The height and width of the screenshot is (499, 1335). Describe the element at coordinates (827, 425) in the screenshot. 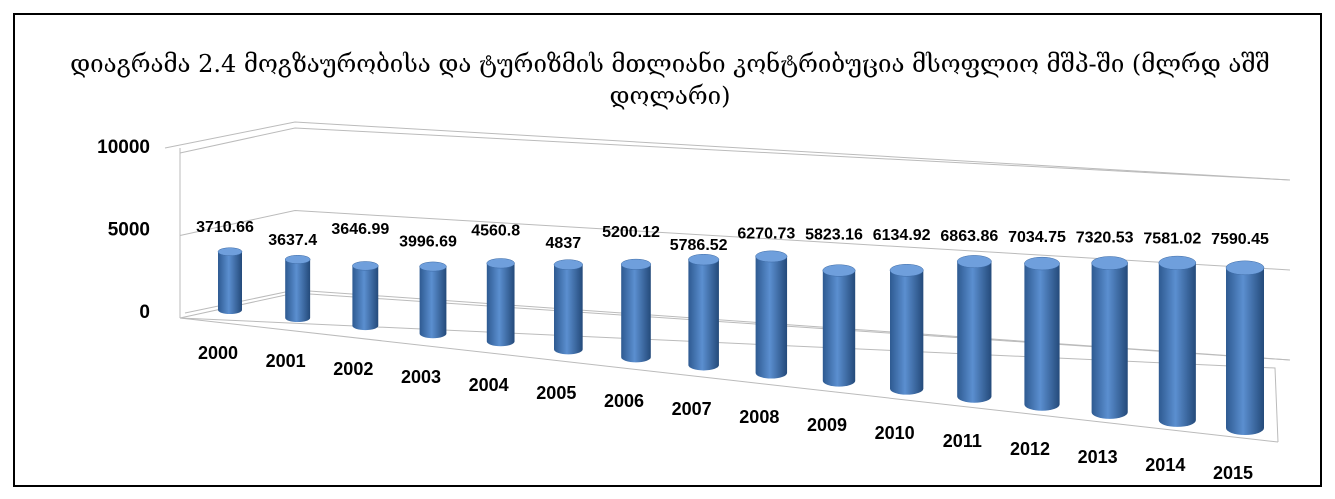

I see `x-tick-label: 2009` at that location.